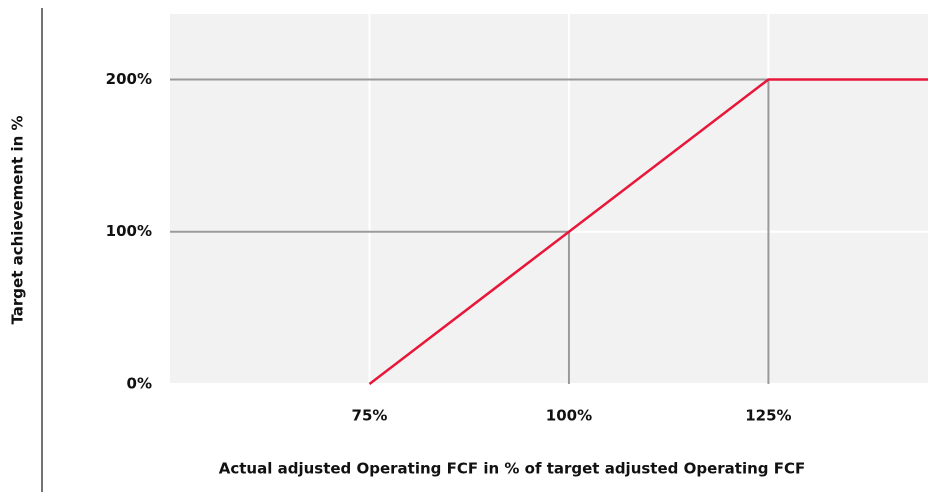  What do you see at coordinates (139, 384) in the screenshot?
I see `y-tick-label: 0%` at bounding box center [139, 384].